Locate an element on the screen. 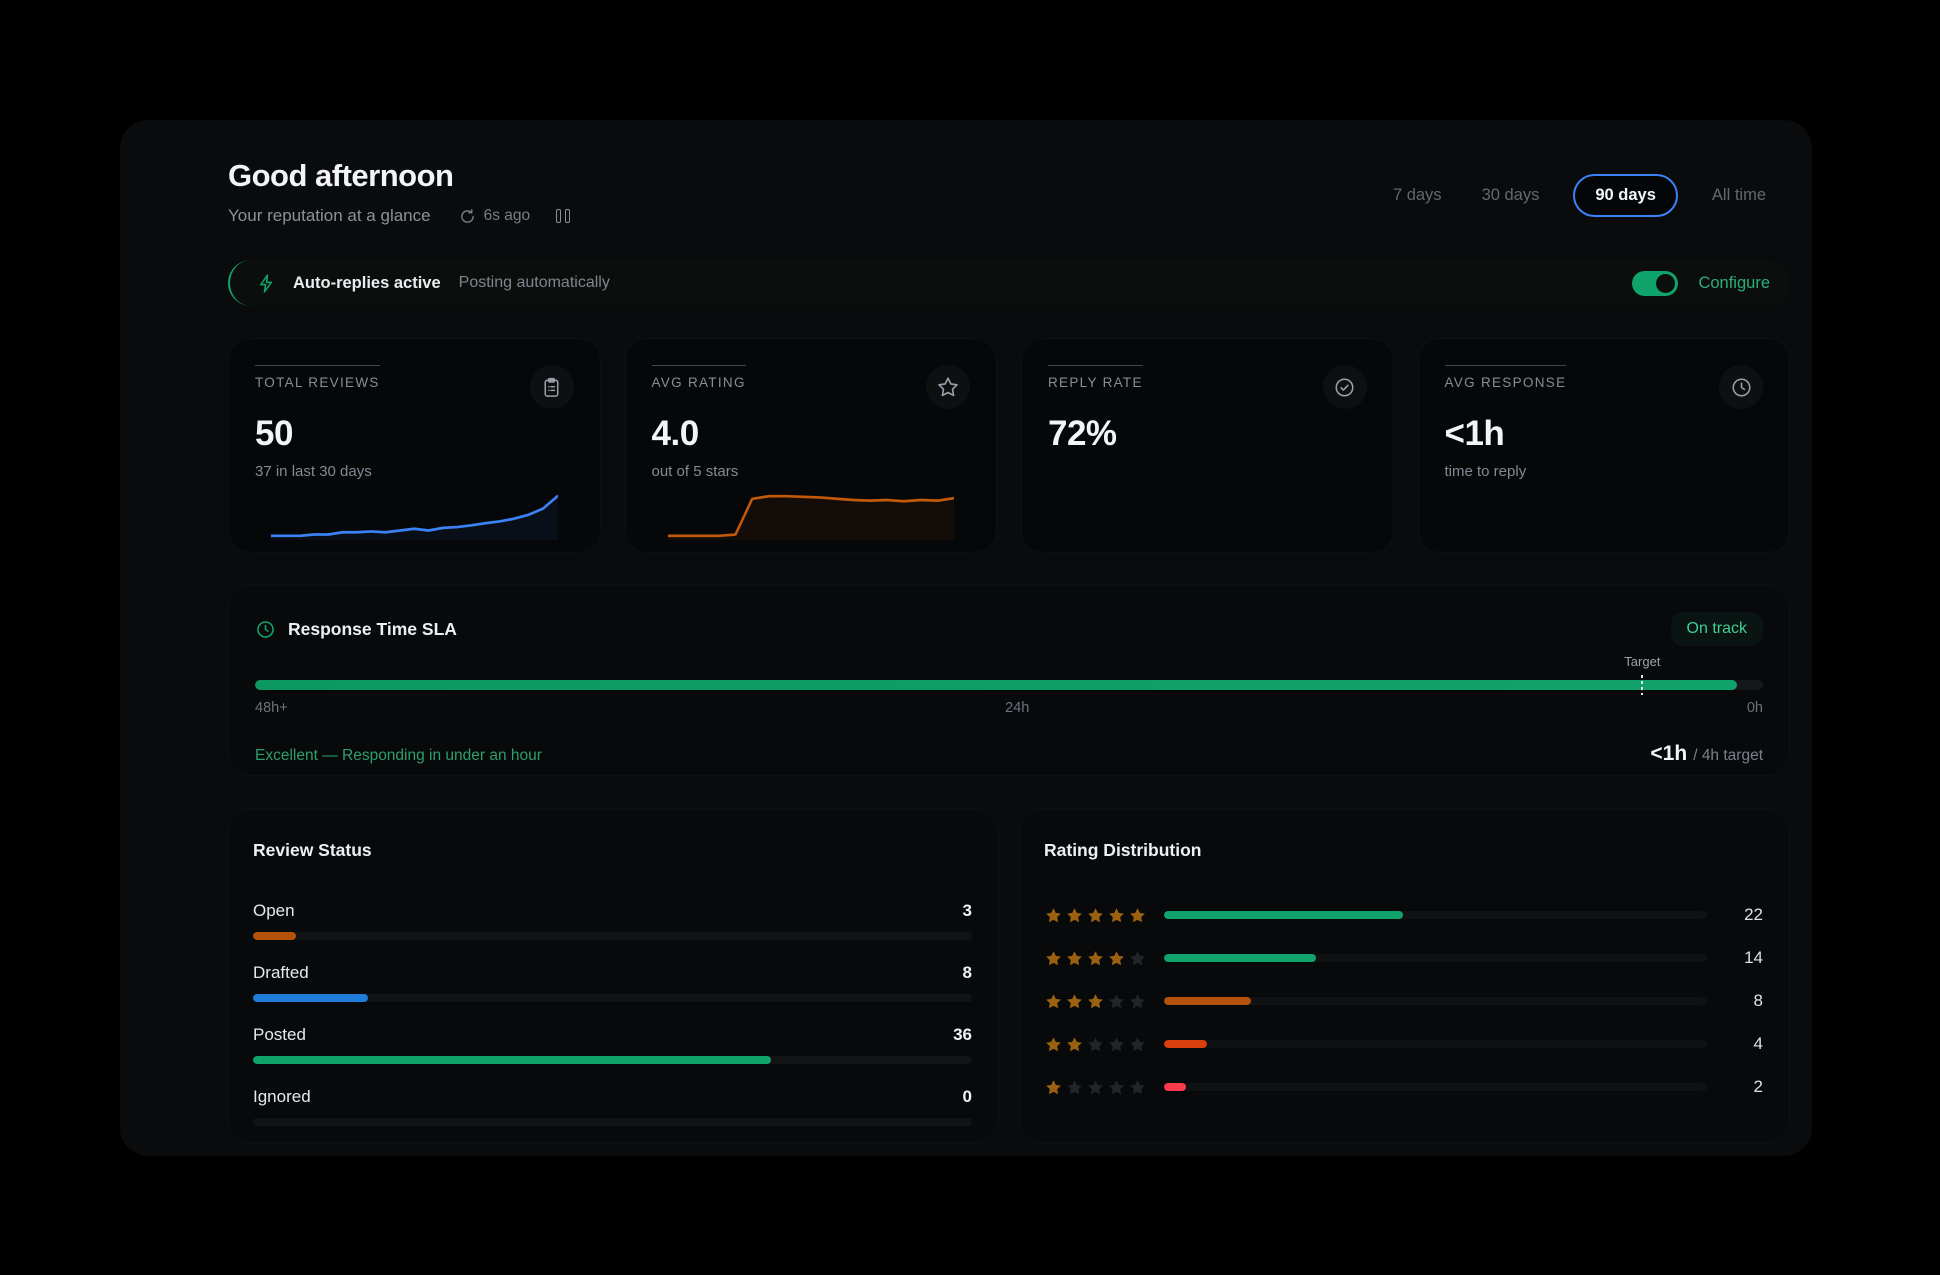 Image resolution: width=1940 pixels, height=1275 pixels. rating-distribution-card: Rating Distribution 22 14 8 4 2 is located at coordinates (1404, 976).